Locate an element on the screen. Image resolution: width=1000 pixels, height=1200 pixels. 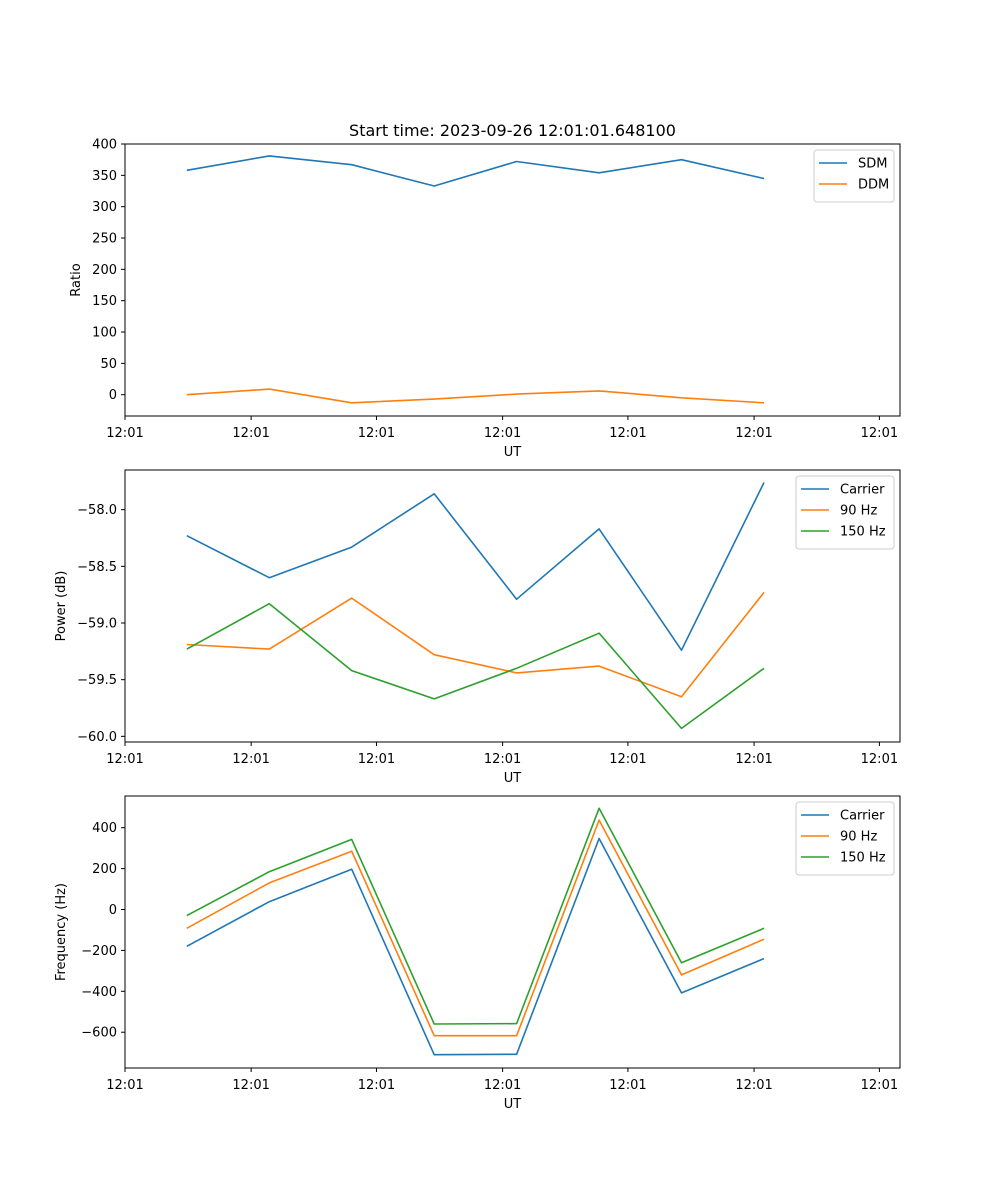
y-tick-label: 350 is located at coordinates (104, 176).